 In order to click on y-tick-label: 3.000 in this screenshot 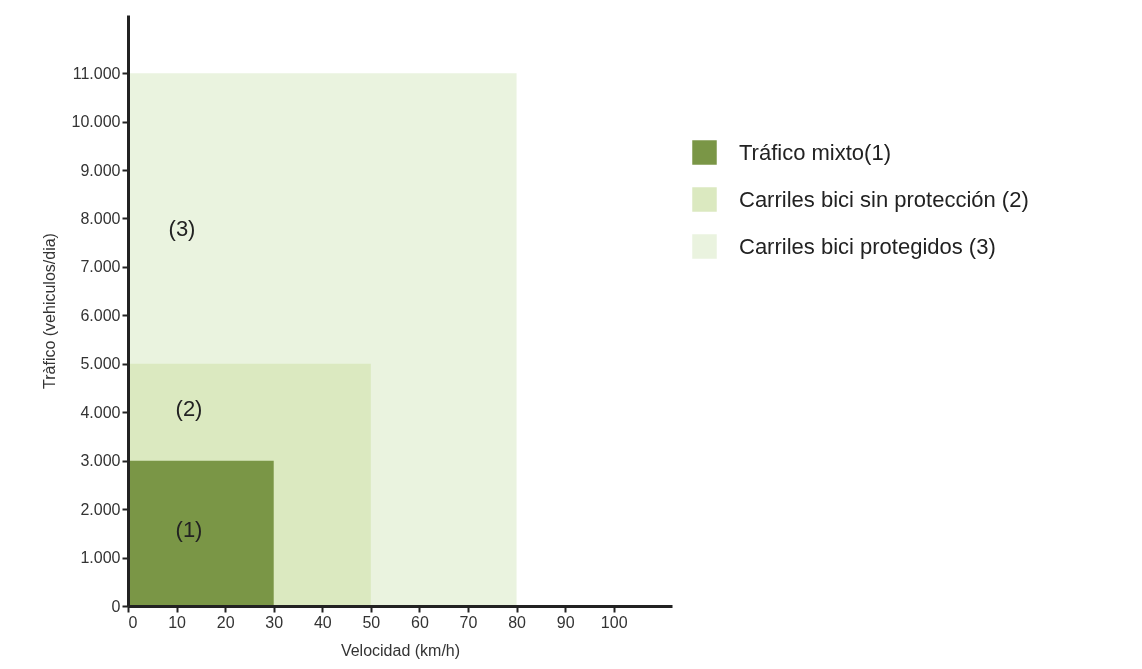, I will do `click(100, 461)`.